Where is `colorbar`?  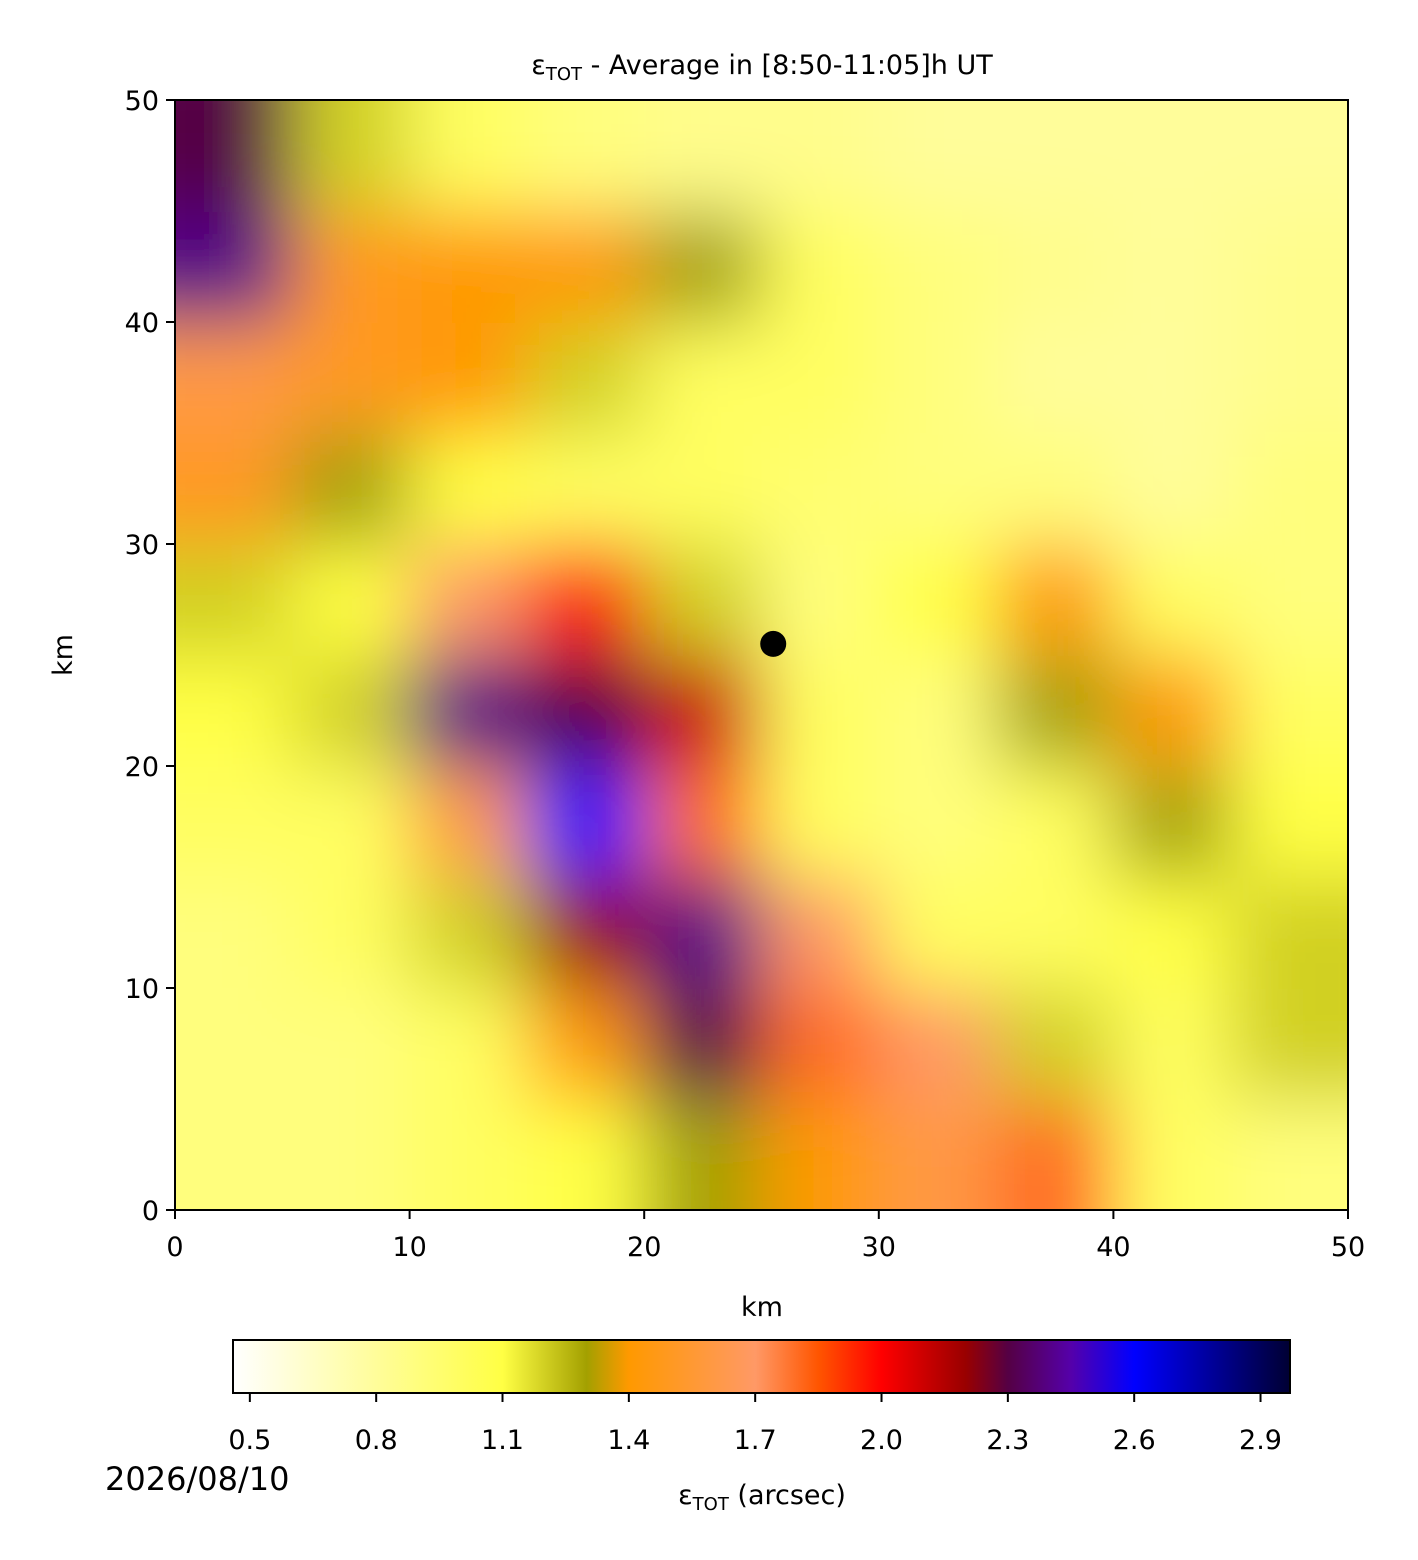
colorbar is located at coordinates (761, 1366).